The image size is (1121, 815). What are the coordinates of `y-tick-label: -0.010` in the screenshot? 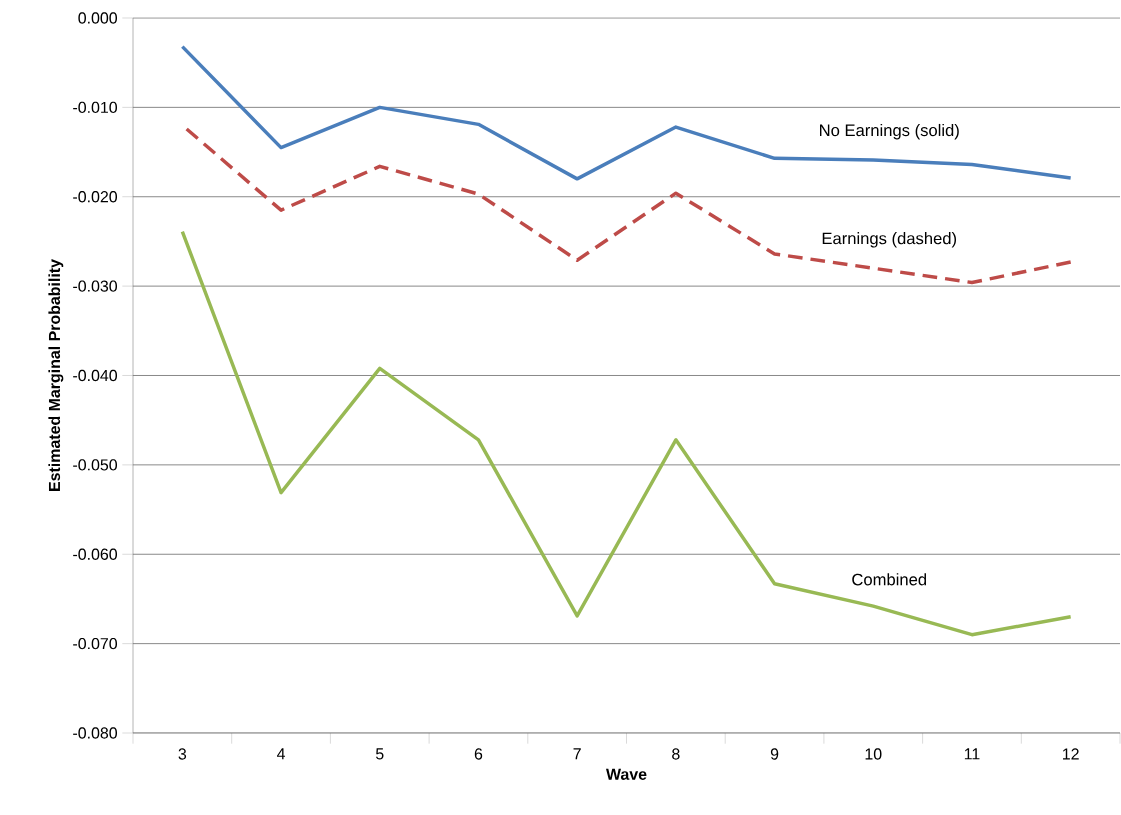 It's located at (95, 107).